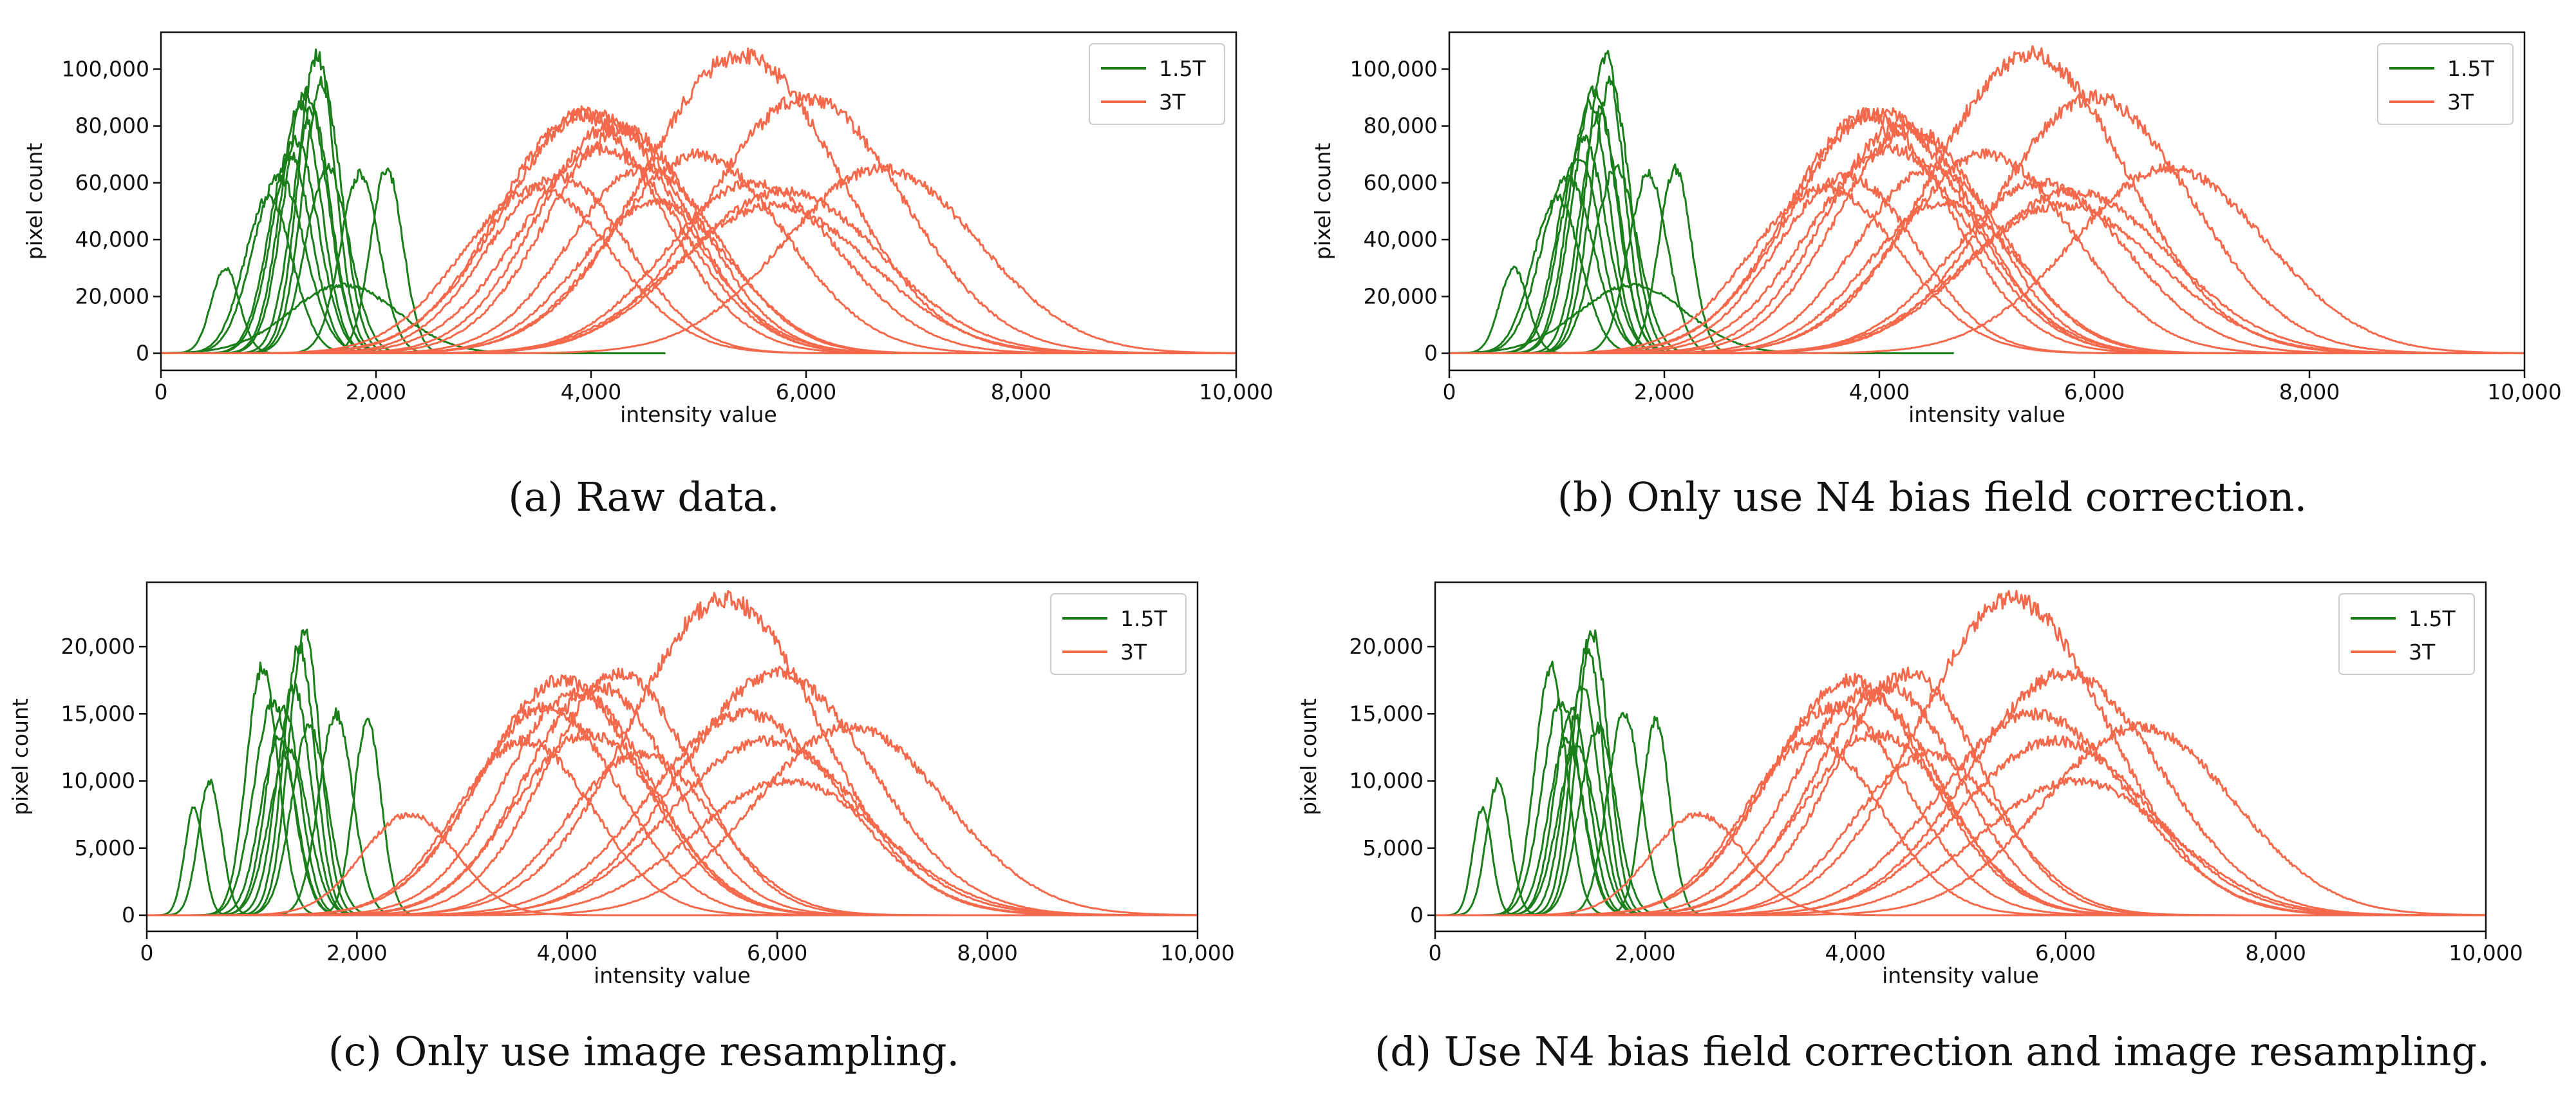  What do you see at coordinates (1932, 496) in the screenshot?
I see `caption-b: (b) Only use N4 bias field correction.` at bounding box center [1932, 496].